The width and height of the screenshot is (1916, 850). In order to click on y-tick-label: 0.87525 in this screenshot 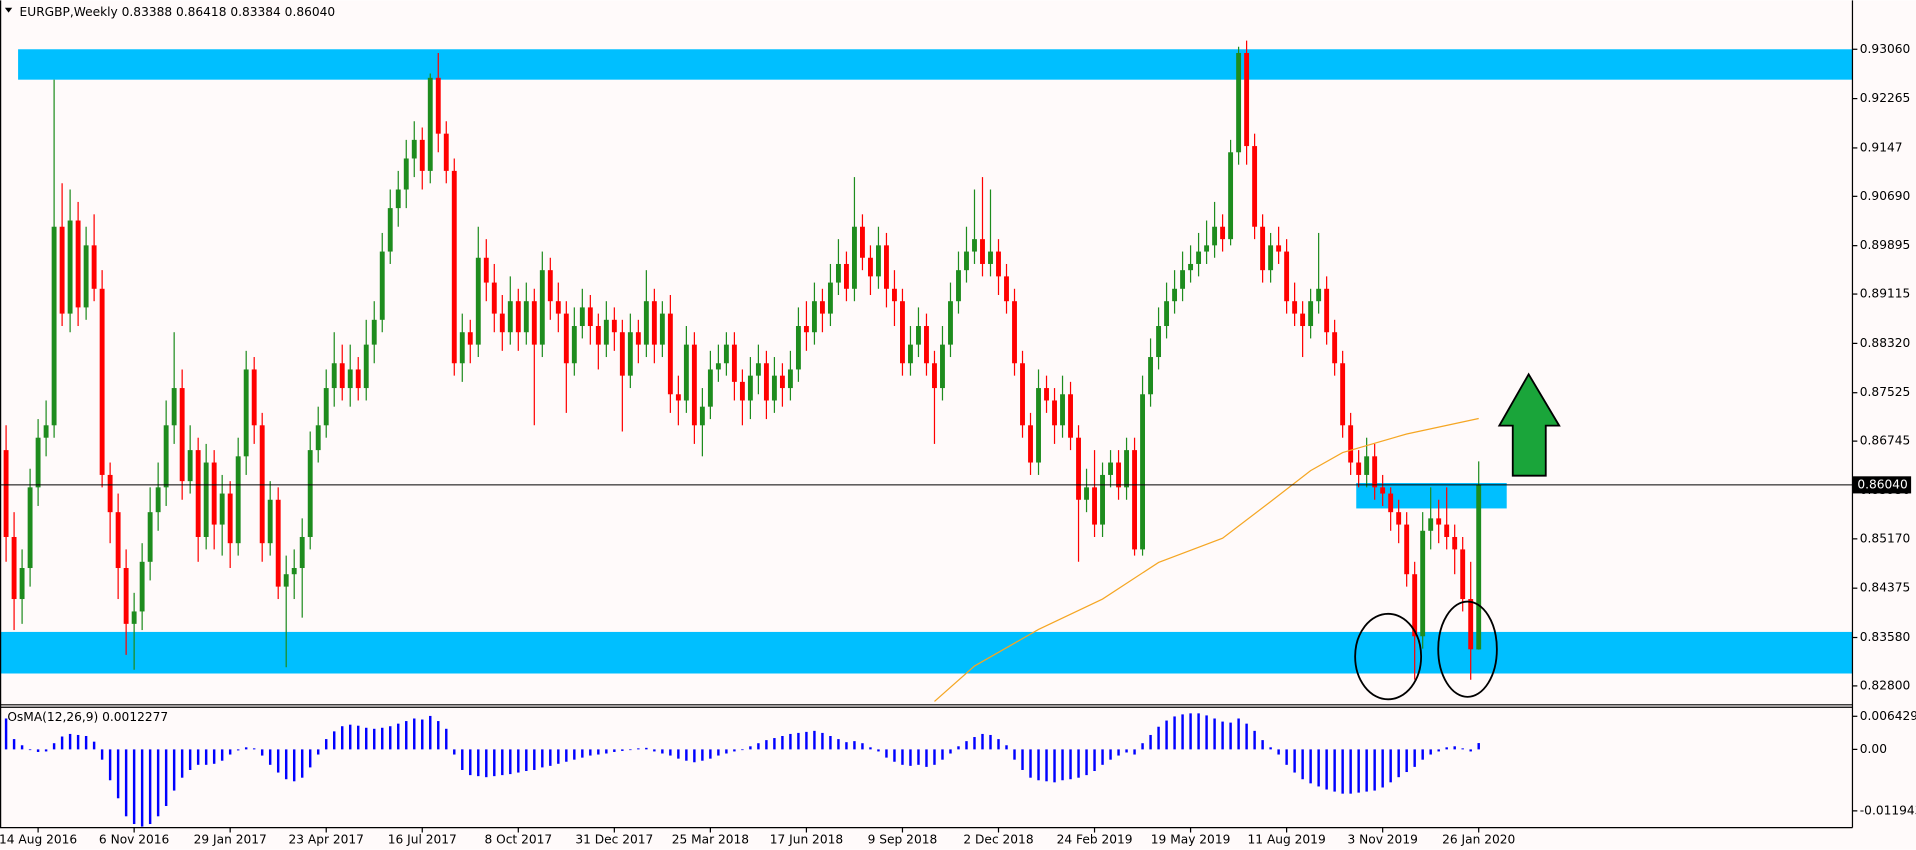, I will do `click(1885, 392)`.